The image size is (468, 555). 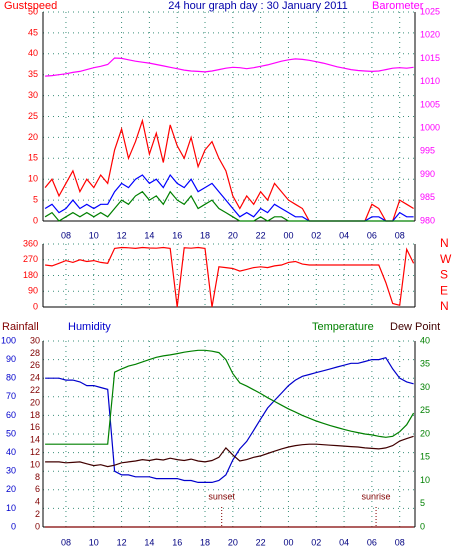 I want to click on legend-gust: Gustspeed, so click(x=30, y=6).